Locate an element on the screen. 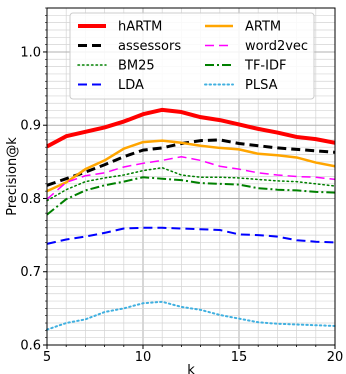 The height and width of the screenshot is (374, 346). series-line-plsa is located at coordinates (191, 315).